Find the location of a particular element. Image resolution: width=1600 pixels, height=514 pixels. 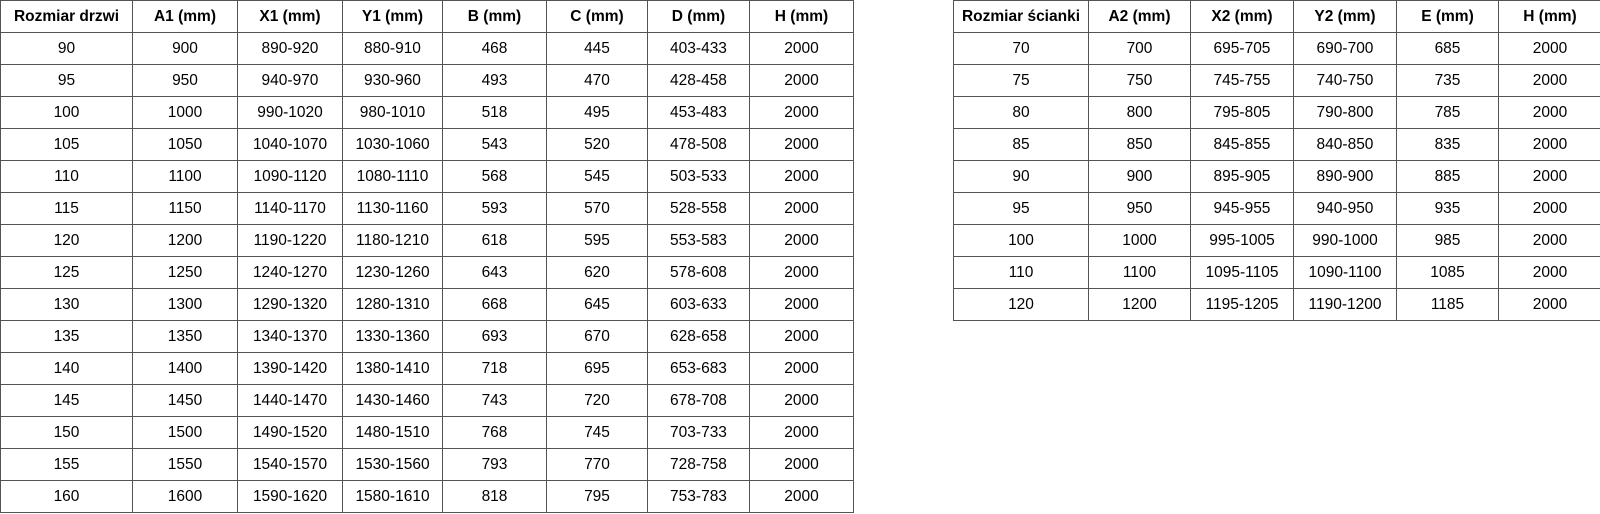

table-cell: 403-433 is located at coordinates (698, 48).